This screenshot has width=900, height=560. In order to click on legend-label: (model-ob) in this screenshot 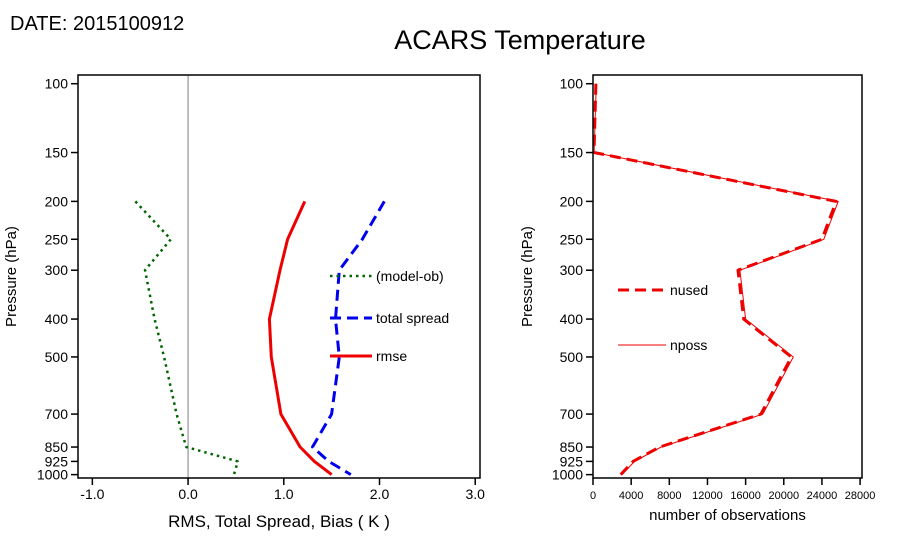, I will do `click(410, 276)`.